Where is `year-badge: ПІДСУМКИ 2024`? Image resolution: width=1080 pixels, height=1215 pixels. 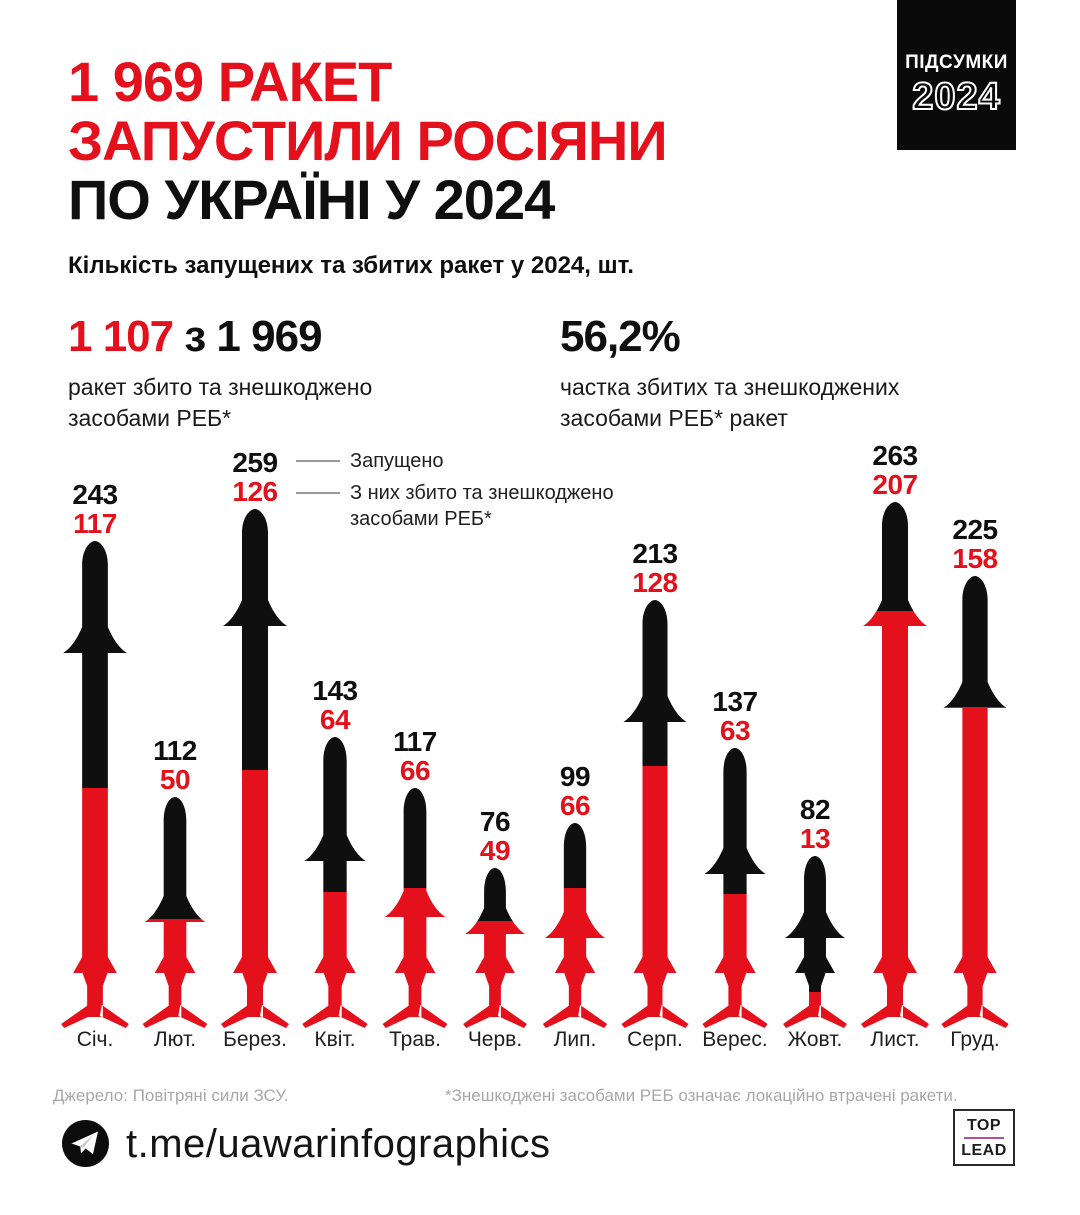 year-badge: ПІДСУМКИ 2024 is located at coordinates (956, 75).